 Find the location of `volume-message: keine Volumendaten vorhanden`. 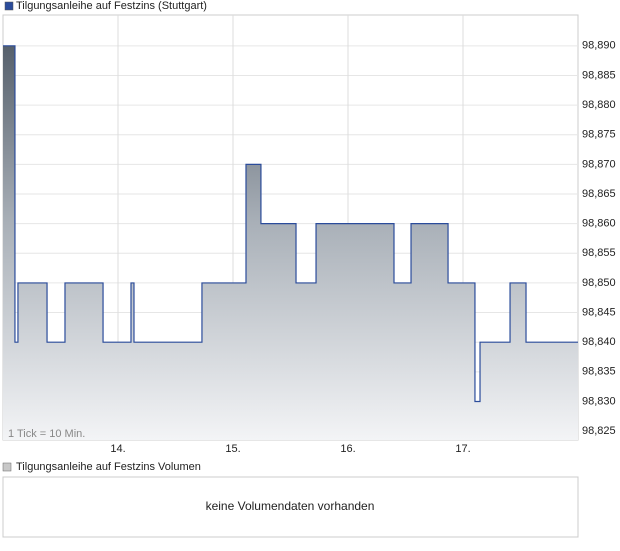

volume-message: keine Volumendaten vorhanden is located at coordinates (290, 506).